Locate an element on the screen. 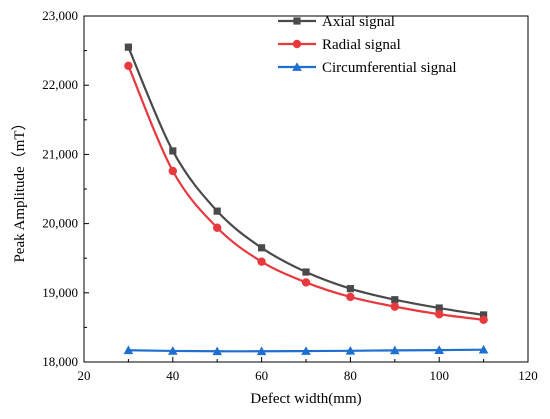  legend-item: Axial signal is located at coordinates (336, 22).